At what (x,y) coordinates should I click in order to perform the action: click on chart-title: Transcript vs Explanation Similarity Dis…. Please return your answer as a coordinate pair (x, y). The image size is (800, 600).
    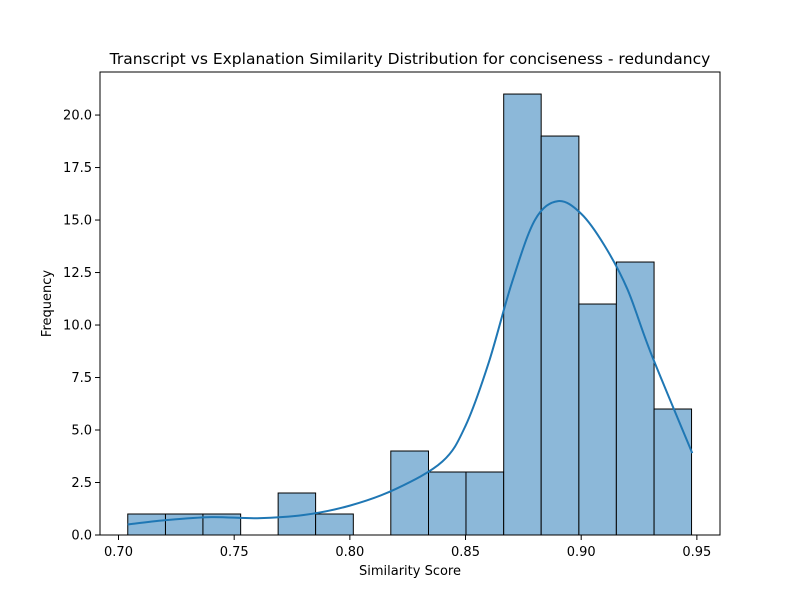
    Looking at the image, I should click on (410, 59).